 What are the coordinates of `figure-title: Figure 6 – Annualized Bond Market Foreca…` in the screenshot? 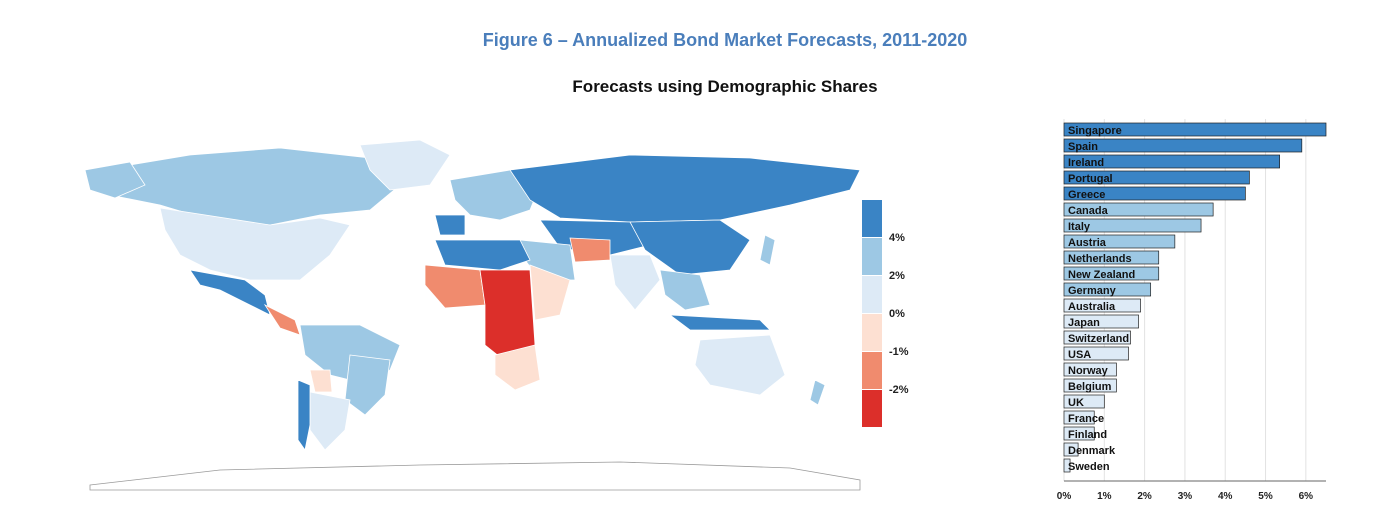 It's located at (725, 40).